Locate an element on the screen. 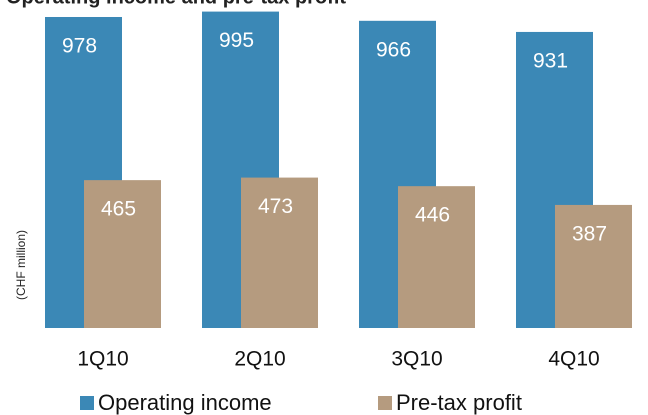 This screenshot has height=415, width=648. data-label: 465 is located at coordinates (118, 209).